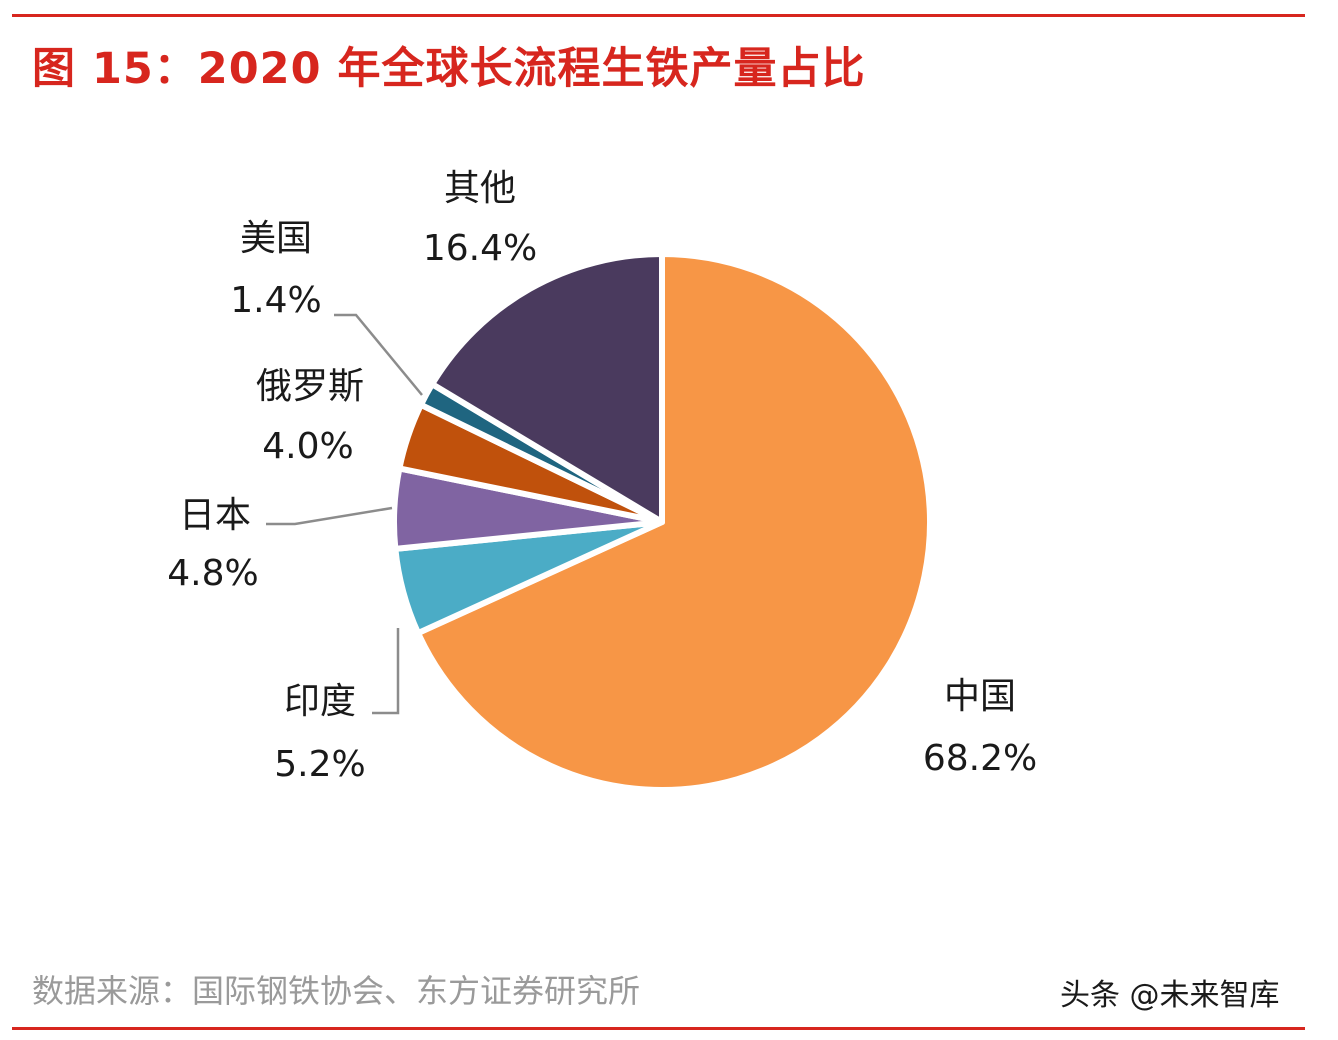  I want to click on slice-name-label: 中国, so click(980, 696).